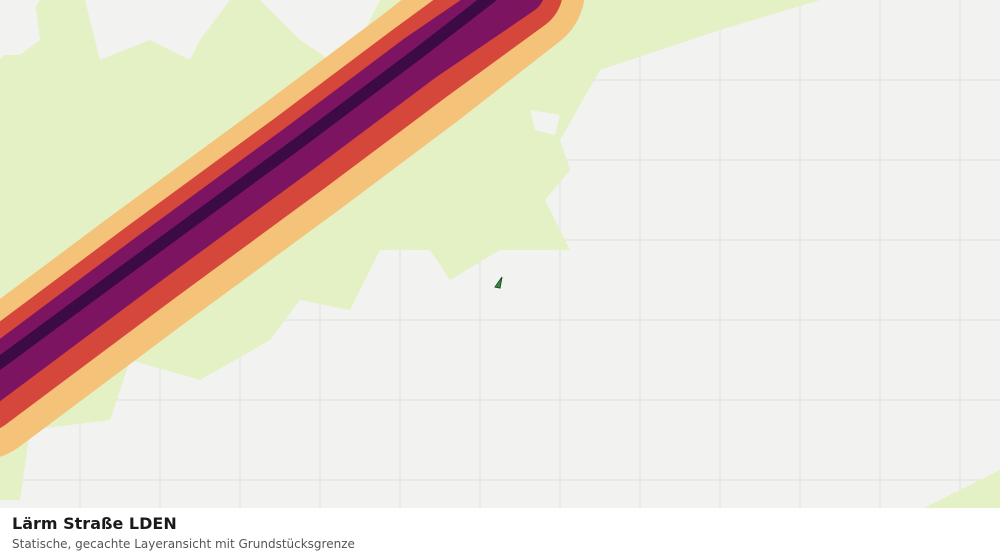 The height and width of the screenshot is (560, 1000). Describe the element at coordinates (498, 282) in the screenshot. I see `location-marker` at that location.